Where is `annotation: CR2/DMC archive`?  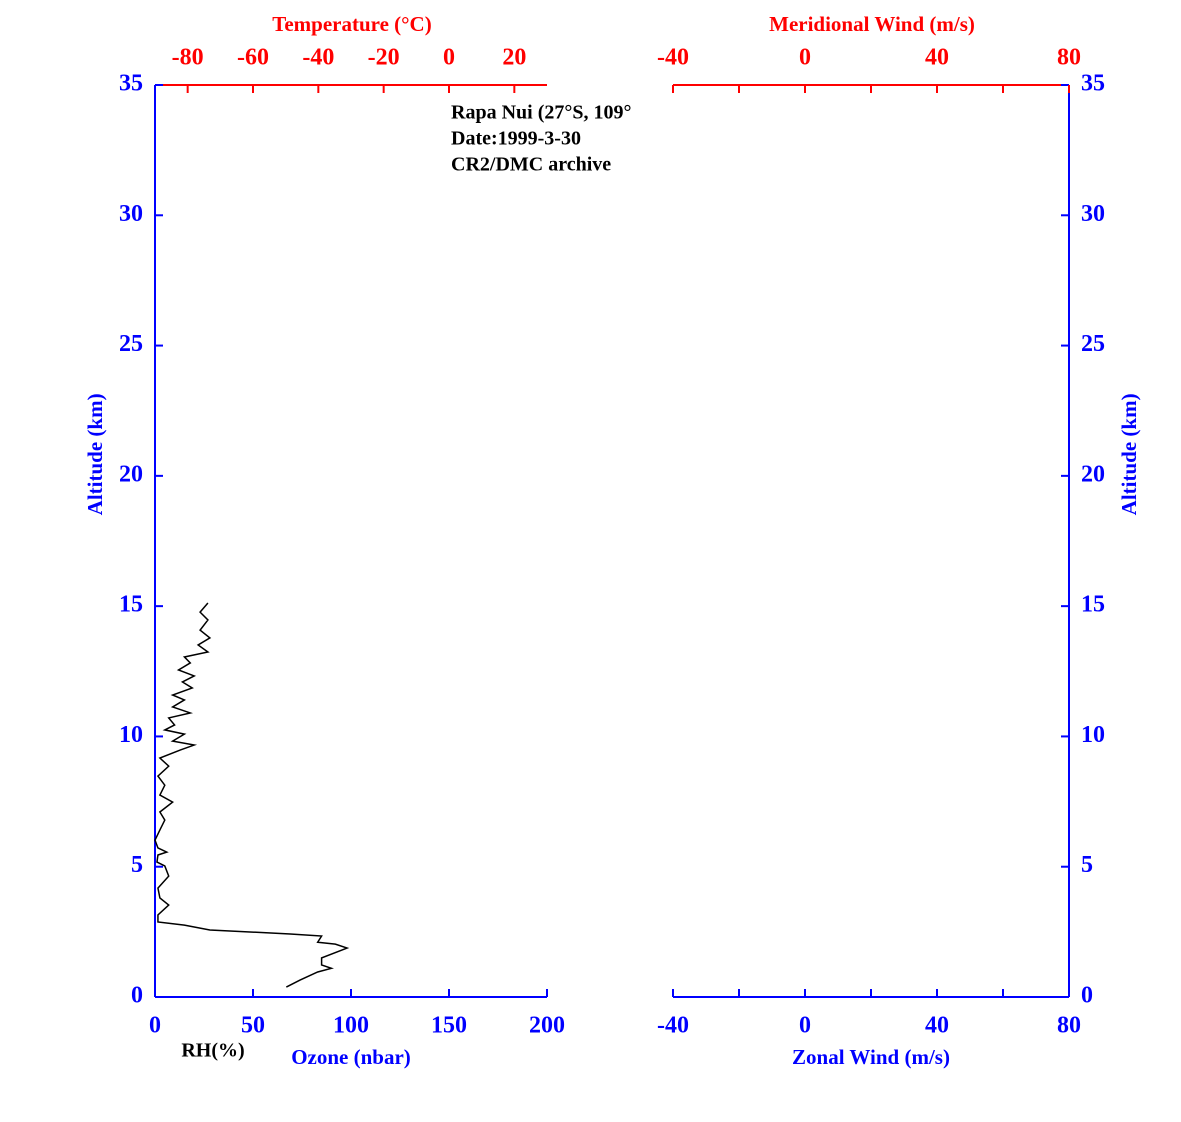
annotation: CR2/DMC archive is located at coordinates (531, 165).